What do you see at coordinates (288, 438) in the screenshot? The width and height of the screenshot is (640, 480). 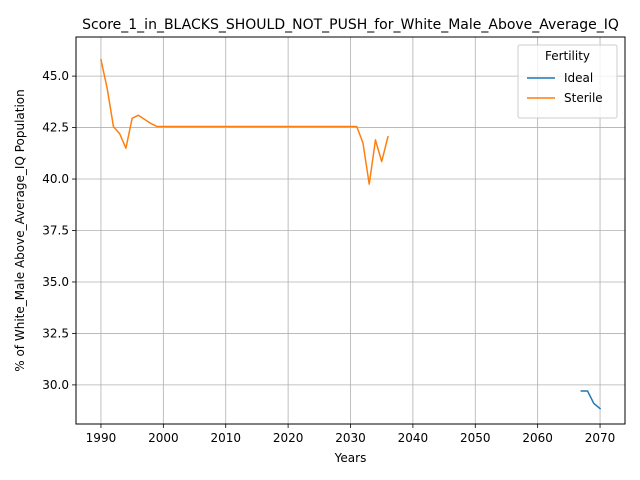 I see `x-tick-label: 2020` at bounding box center [288, 438].